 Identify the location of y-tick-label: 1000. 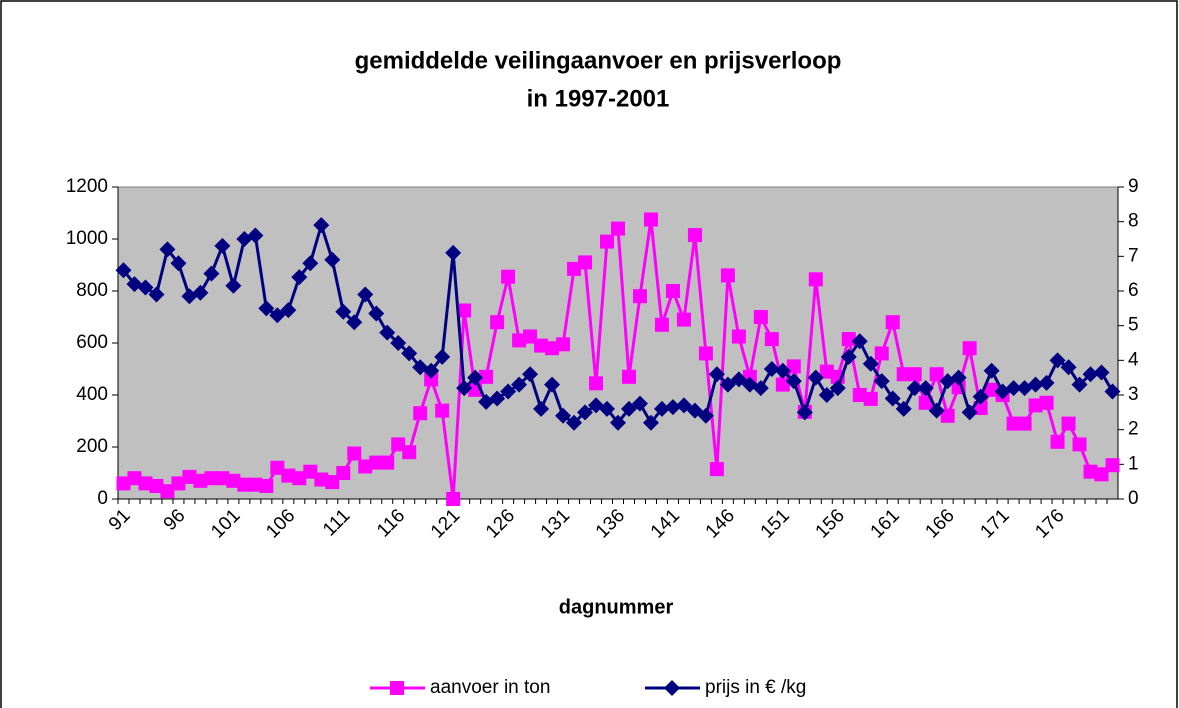
(87, 238).